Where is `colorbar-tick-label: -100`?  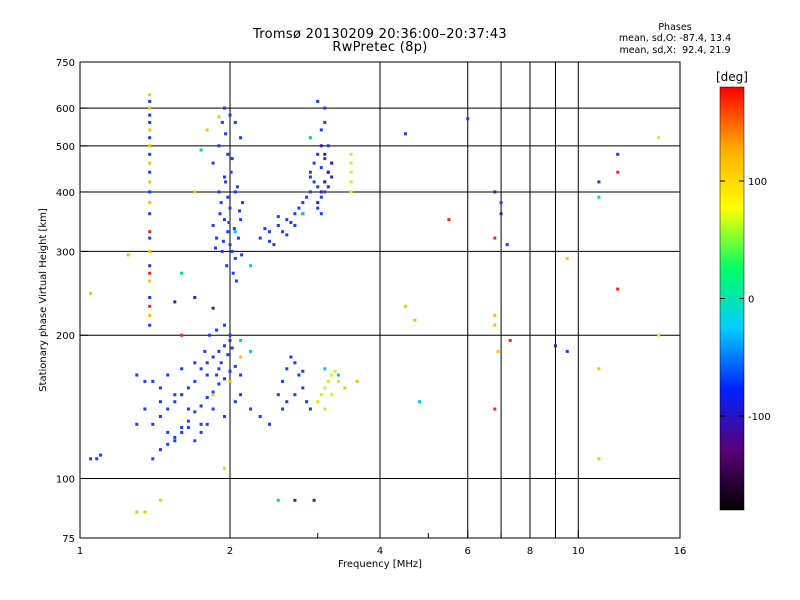 colorbar-tick-label: -100 is located at coordinates (759, 417).